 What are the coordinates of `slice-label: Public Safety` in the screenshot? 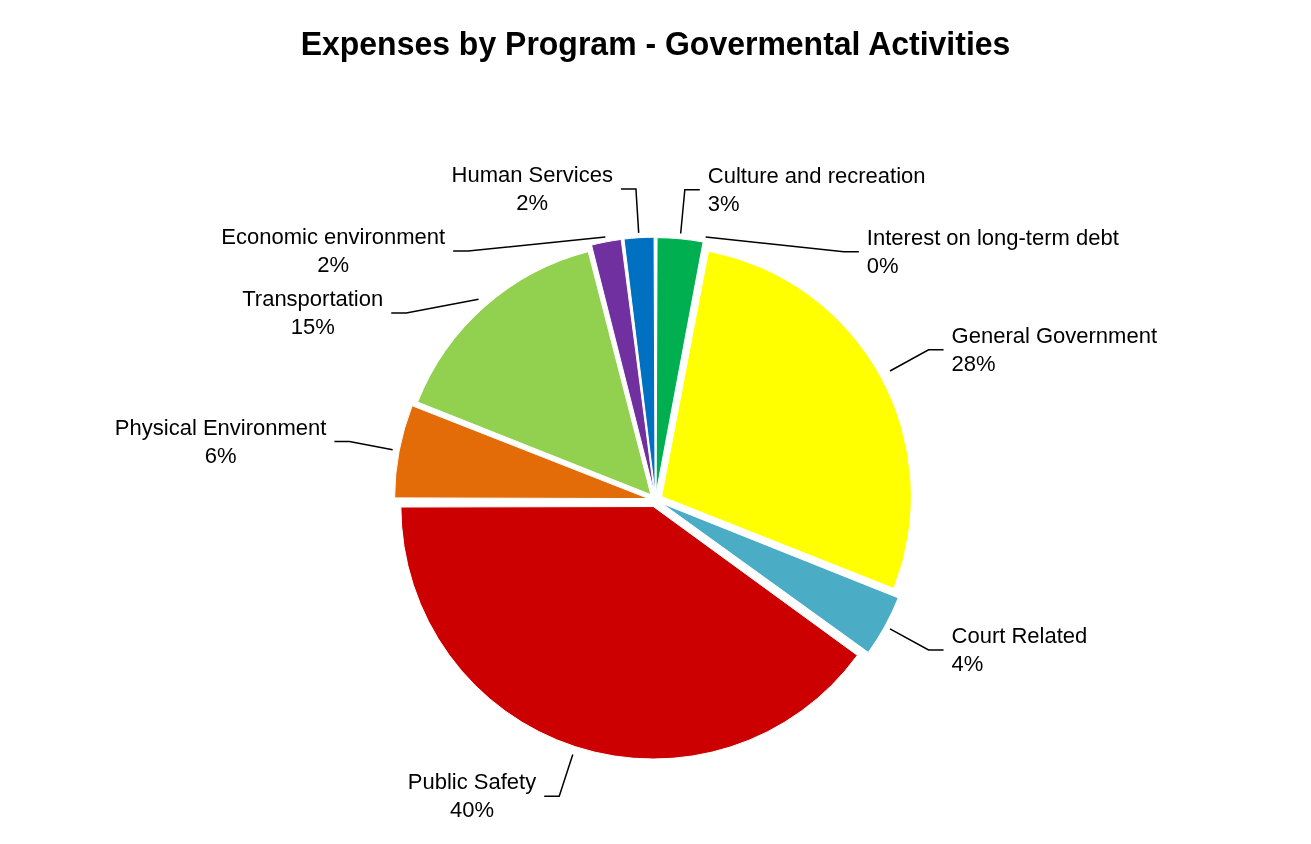 It's located at (472, 782).